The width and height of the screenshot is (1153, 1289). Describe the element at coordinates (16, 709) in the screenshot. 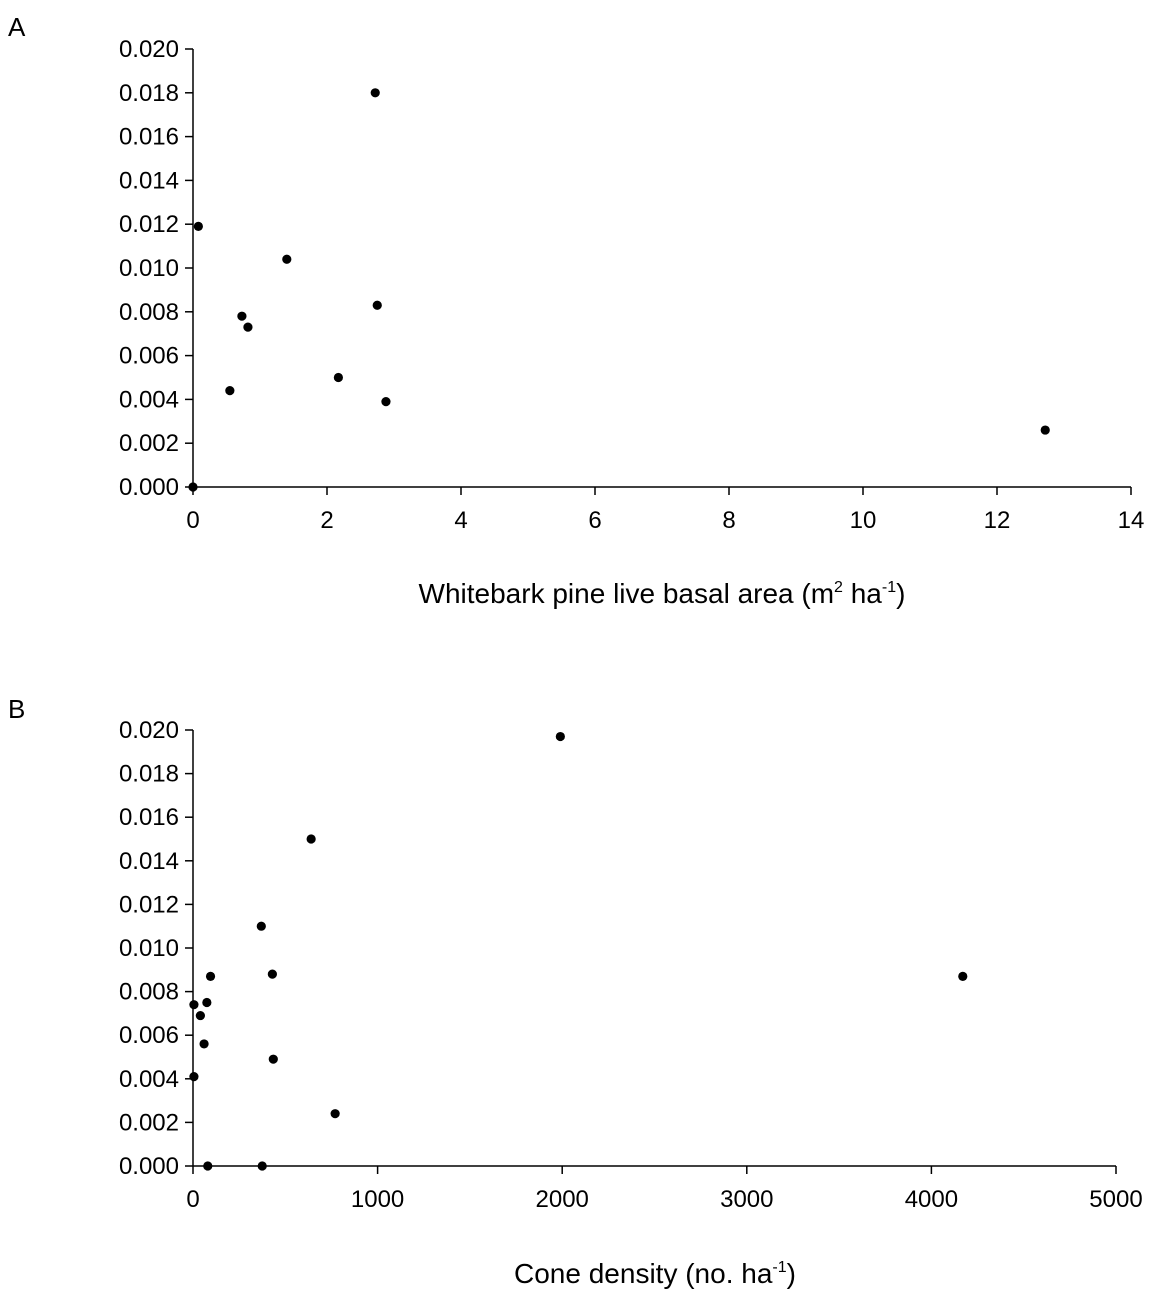

I see `panel-label: B` at that location.